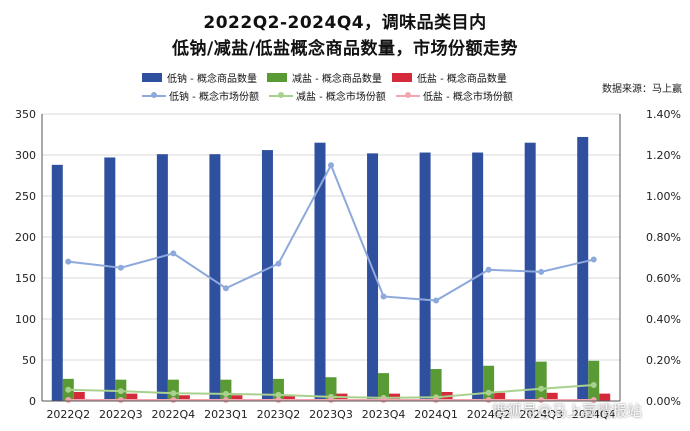  Describe the element at coordinates (226, 414) in the screenshot. I see `x-tick-label: 2023Q1` at that location.